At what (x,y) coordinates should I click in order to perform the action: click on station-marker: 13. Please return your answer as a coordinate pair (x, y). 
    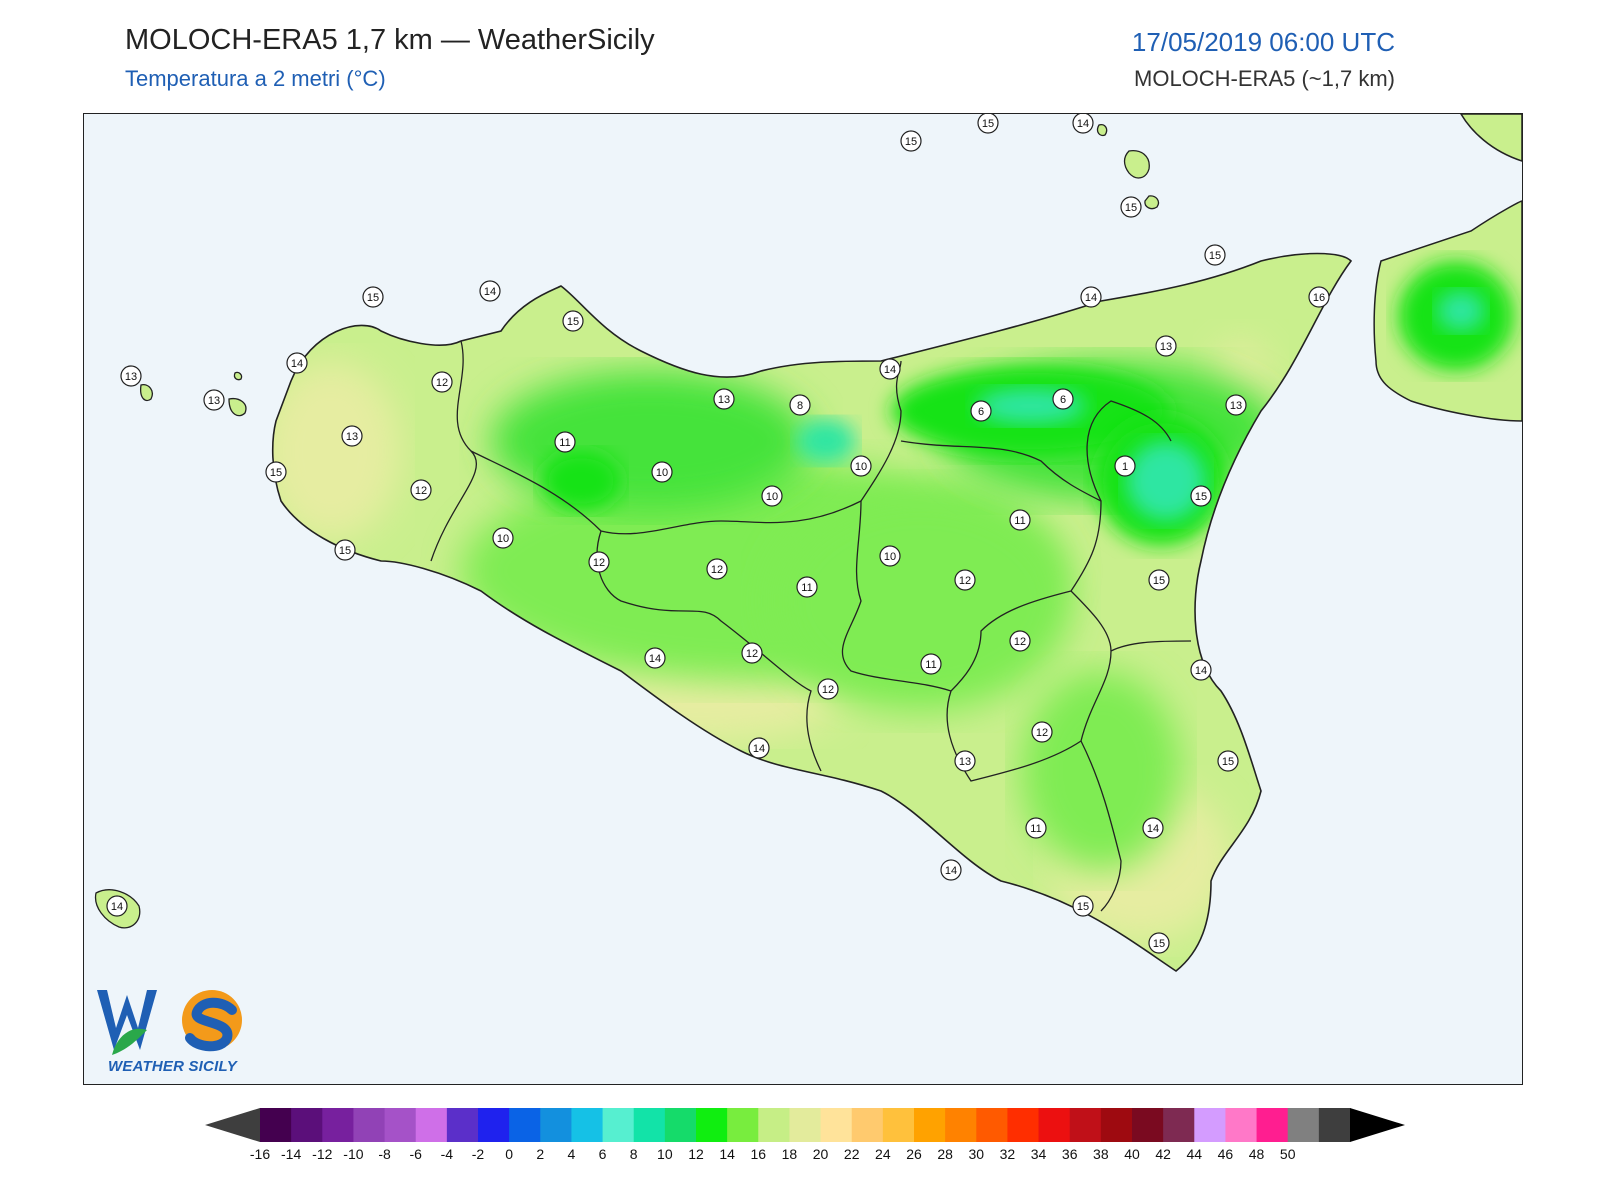
    Looking at the image, I should click on (1166, 346).